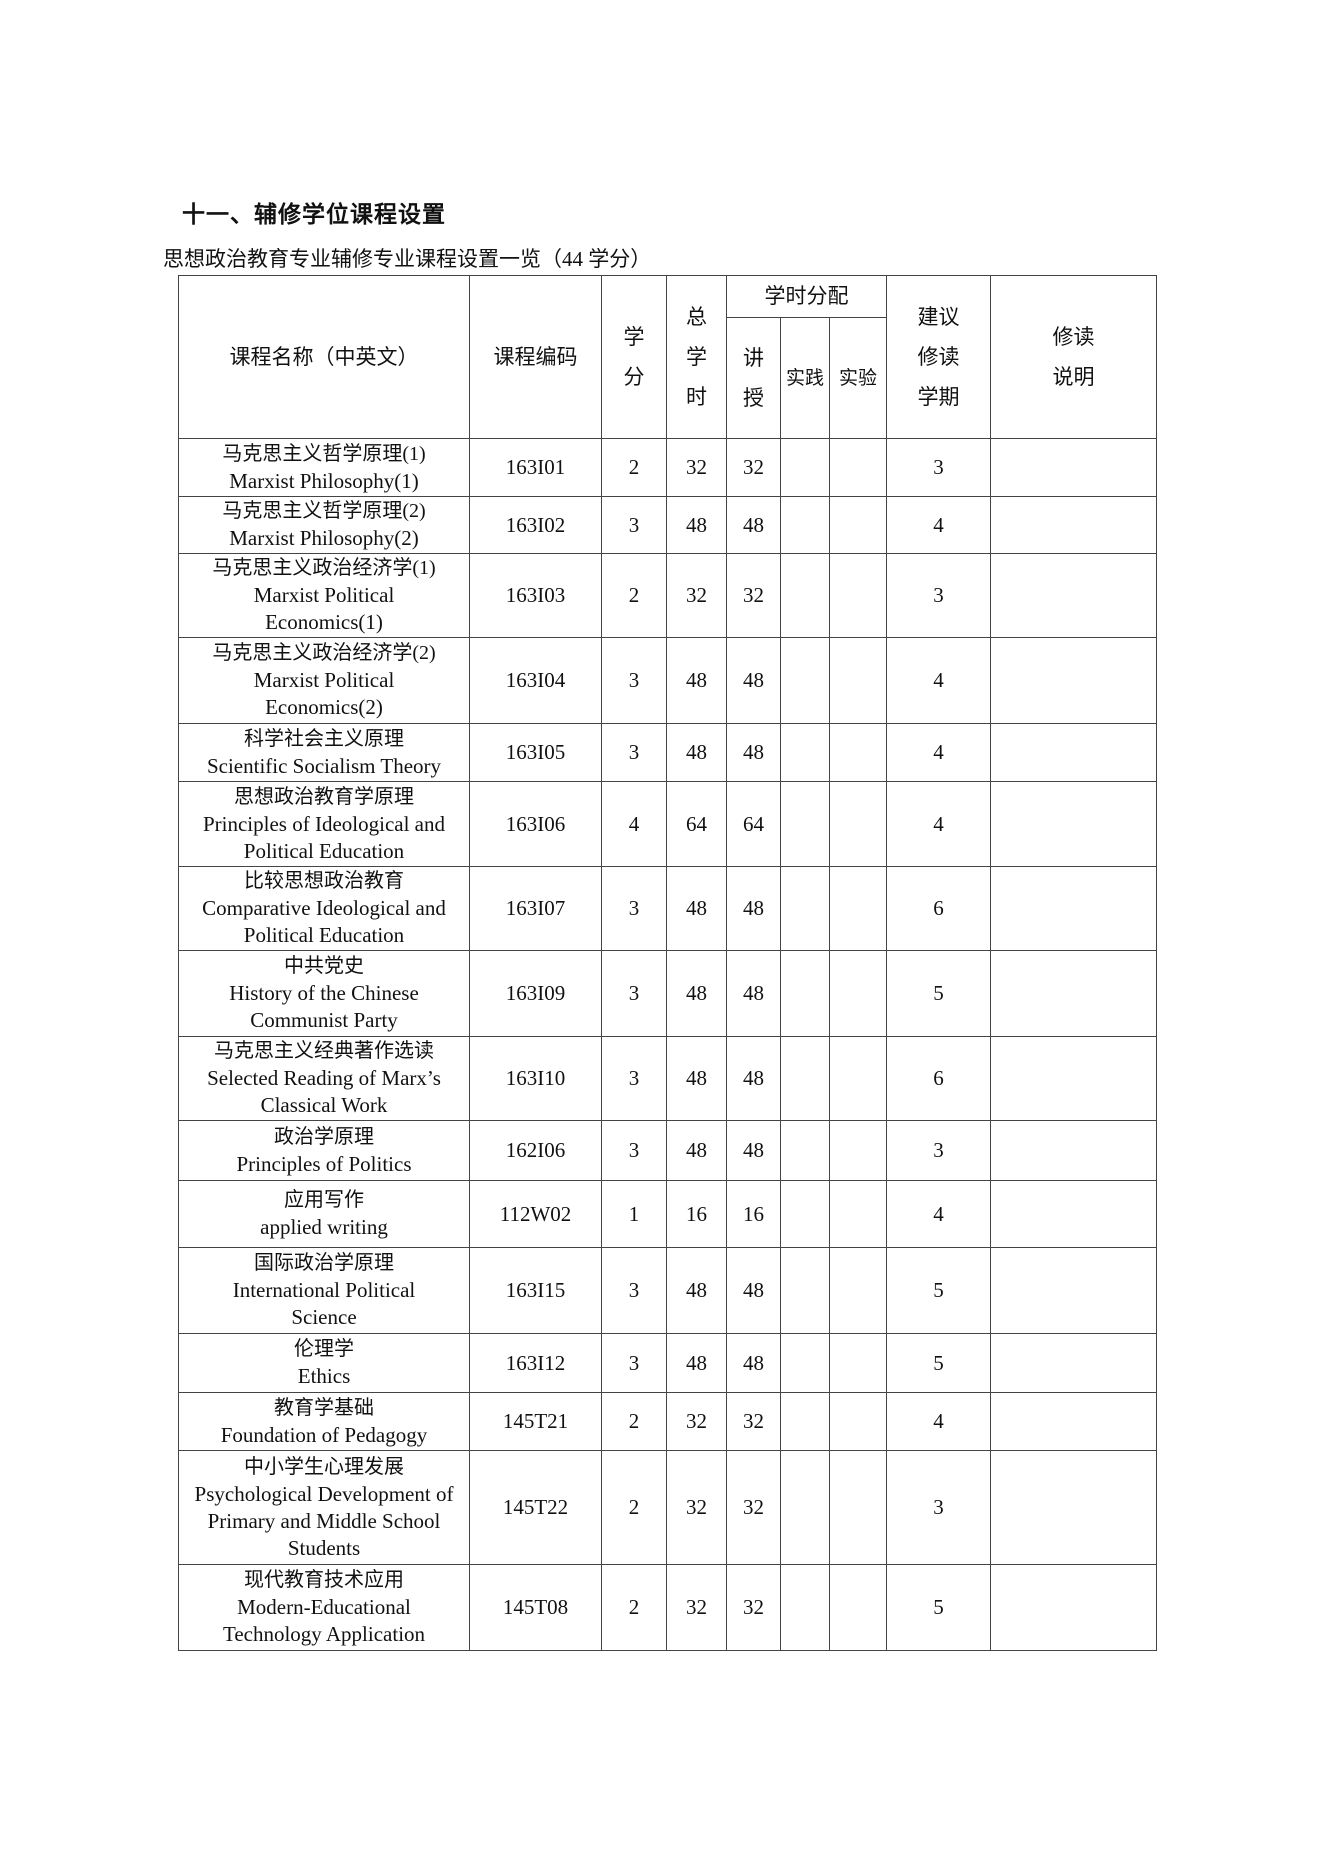 The image size is (1323, 1871). What do you see at coordinates (324, 653) in the screenshot?
I see `course-name-zh: 马克思主义政治经济学(2)` at bounding box center [324, 653].